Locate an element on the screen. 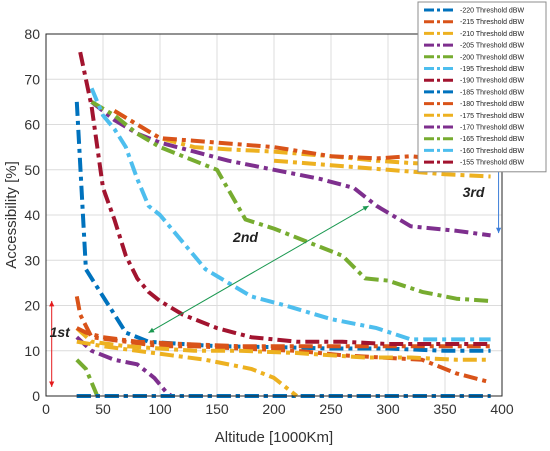  annotation-label: 1st is located at coordinates (61, 332).